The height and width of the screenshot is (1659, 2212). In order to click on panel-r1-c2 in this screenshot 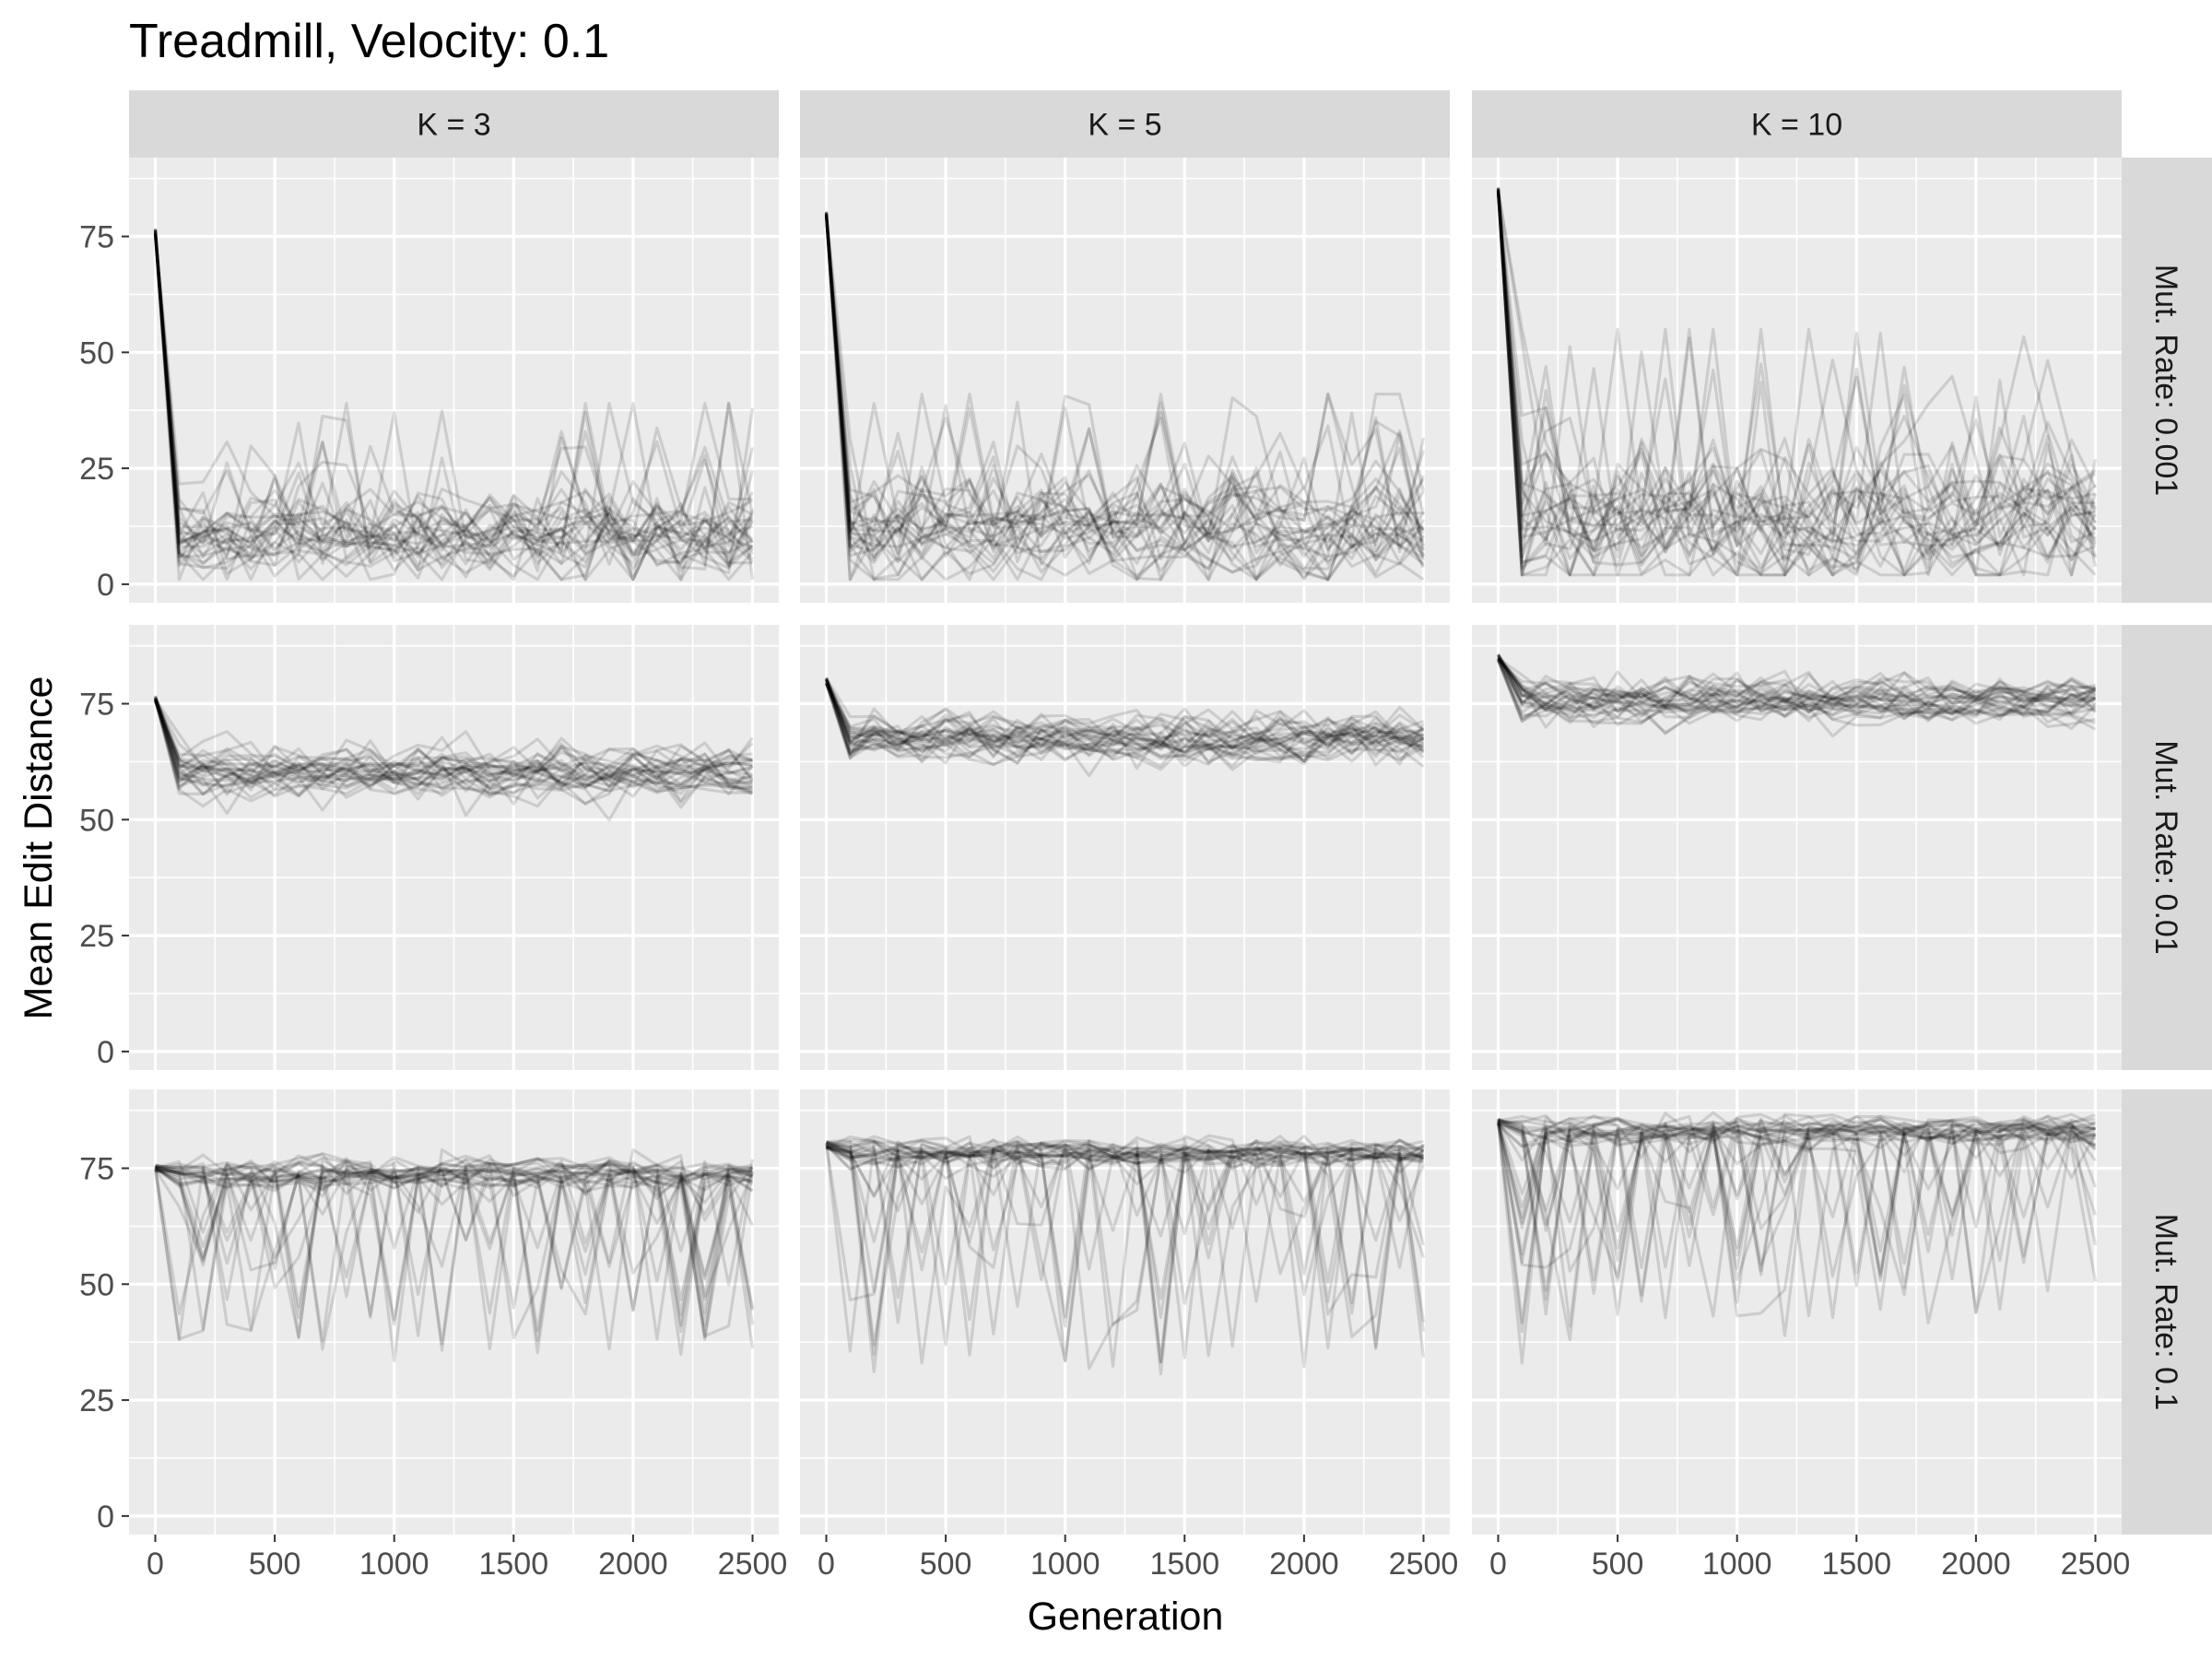, I will do `click(1797, 847)`.